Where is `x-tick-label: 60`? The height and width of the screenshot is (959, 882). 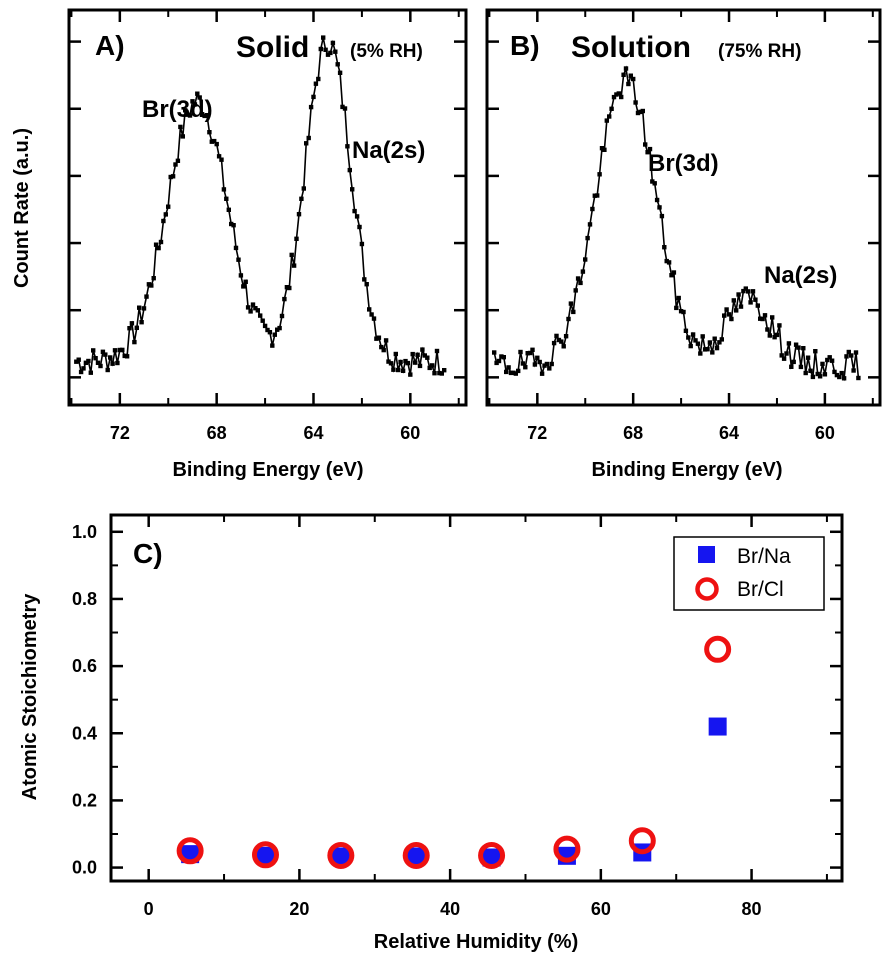 x-tick-label: 60 is located at coordinates (601, 909).